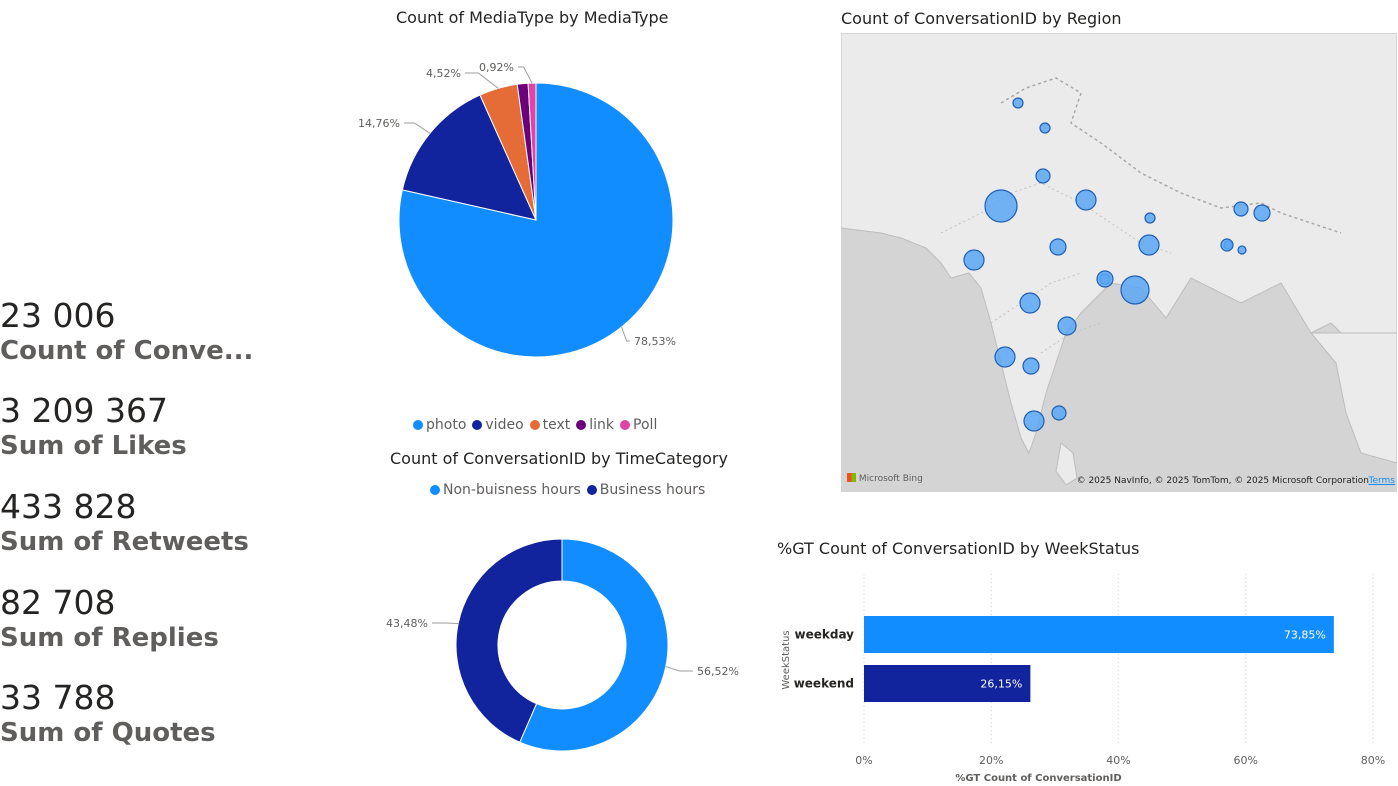  I want to click on map-terms-link: Terms, so click(1381, 481).